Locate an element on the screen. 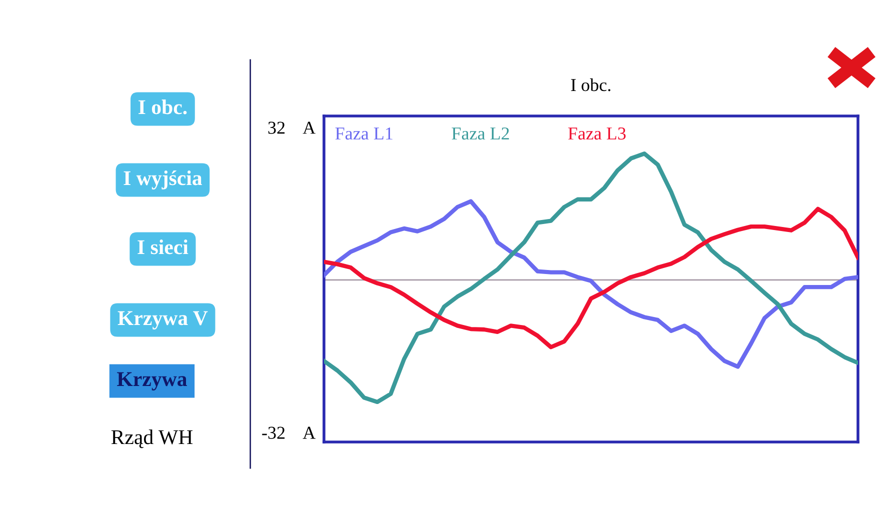 The width and height of the screenshot is (894, 520). text: I sieci is located at coordinates (163, 247).